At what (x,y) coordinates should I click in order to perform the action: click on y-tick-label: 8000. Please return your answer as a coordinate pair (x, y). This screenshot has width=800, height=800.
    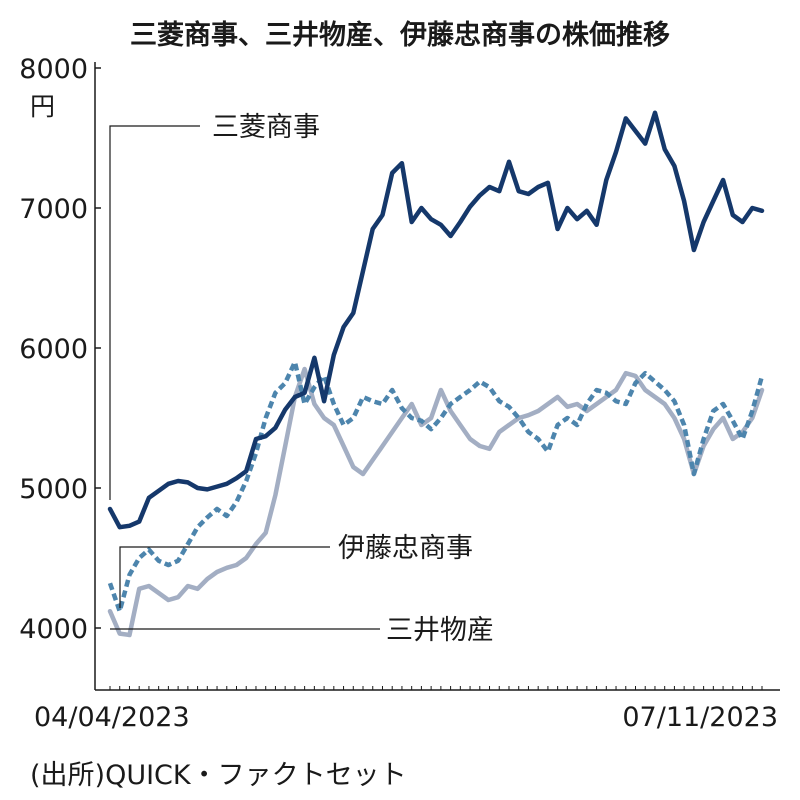
    Looking at the image, I should click on (53, 69).